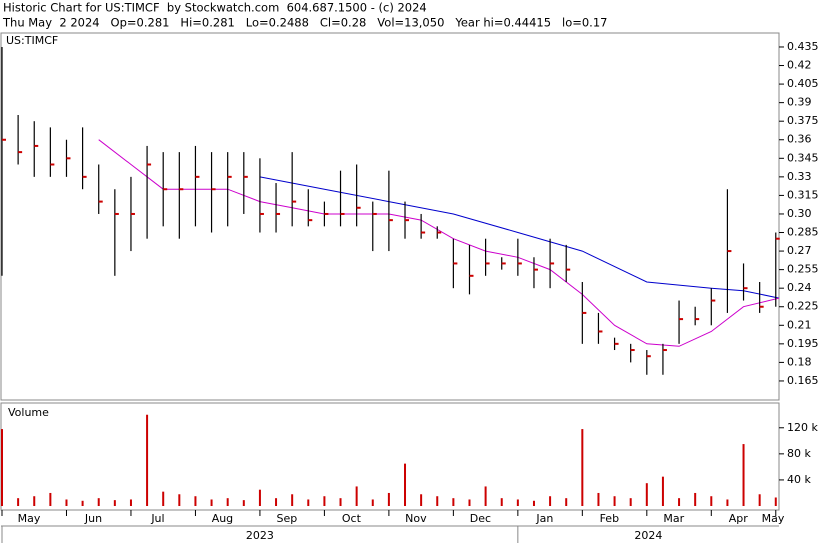  What do you see at coordinates (28, 412) in the screenshot?
I see `volume-label: Volume` at bounding box center [28, 412].